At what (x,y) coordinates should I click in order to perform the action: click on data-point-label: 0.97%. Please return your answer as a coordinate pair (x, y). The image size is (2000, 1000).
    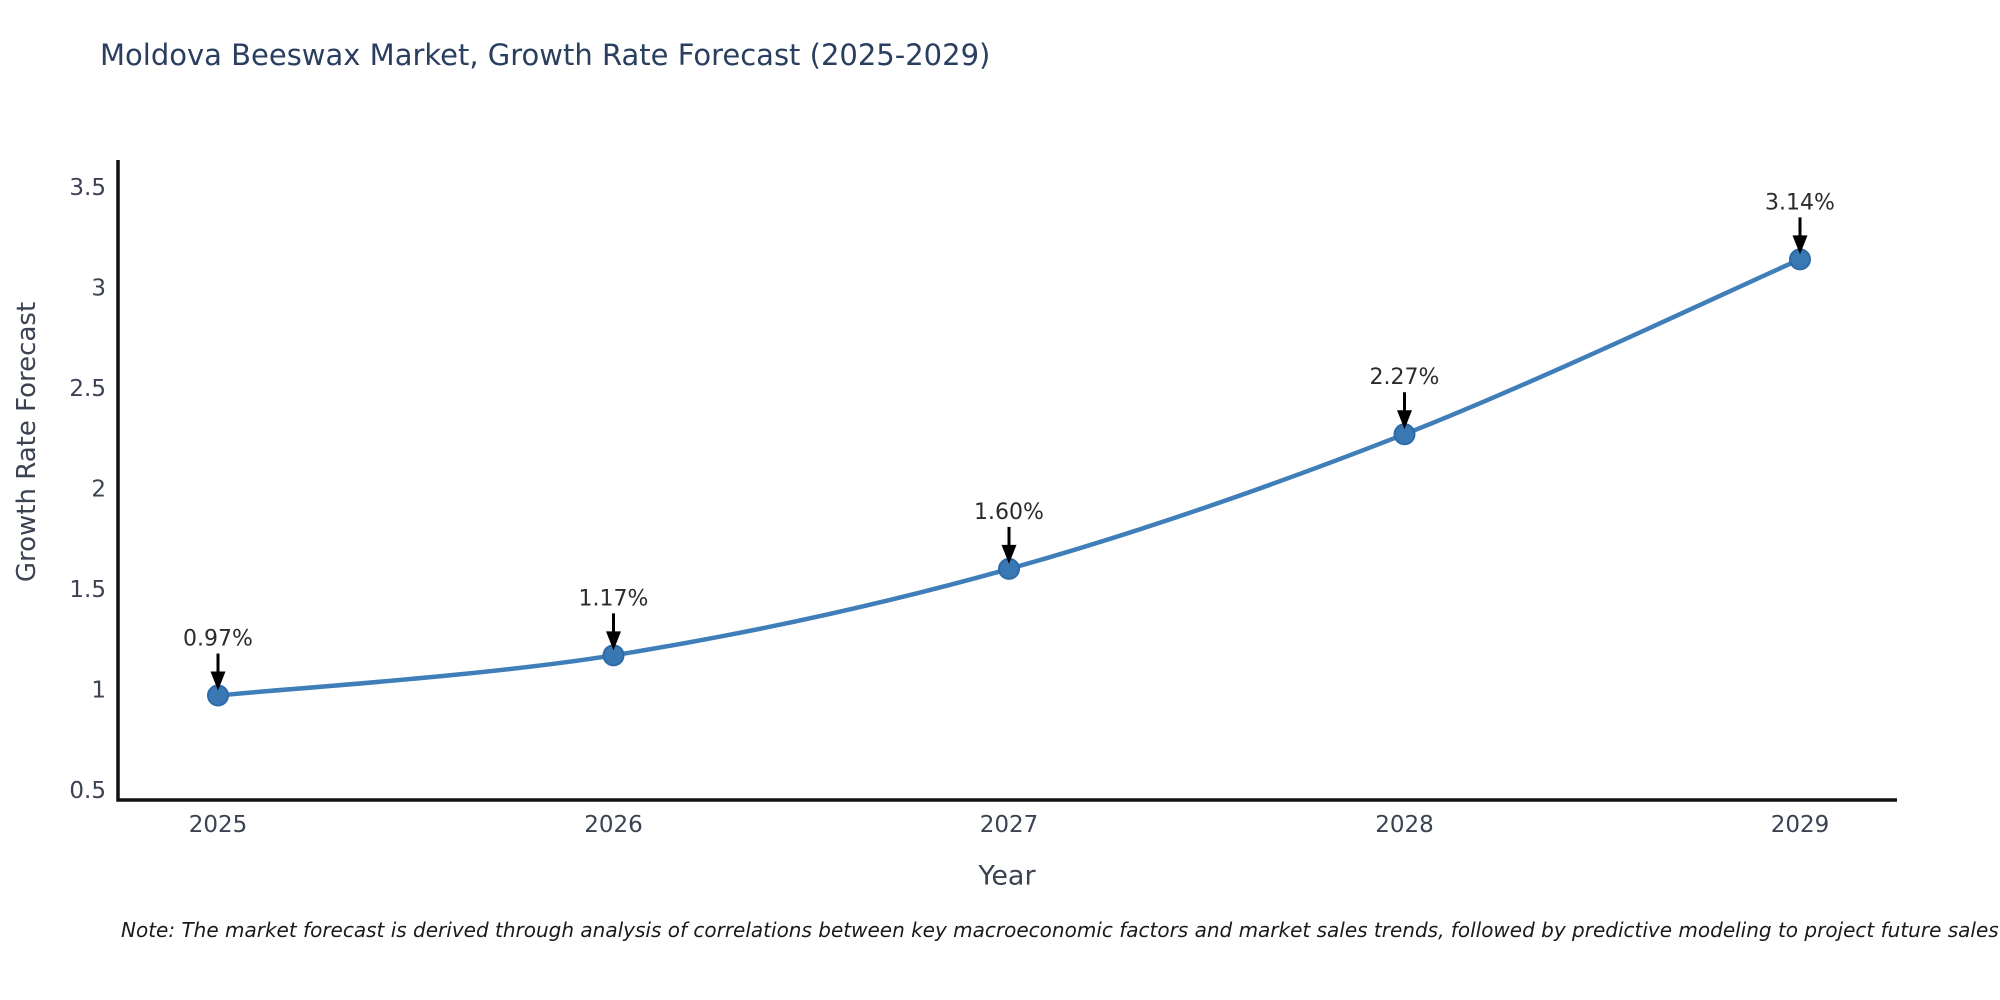
    Looking at the image, I should click on (218, 639).